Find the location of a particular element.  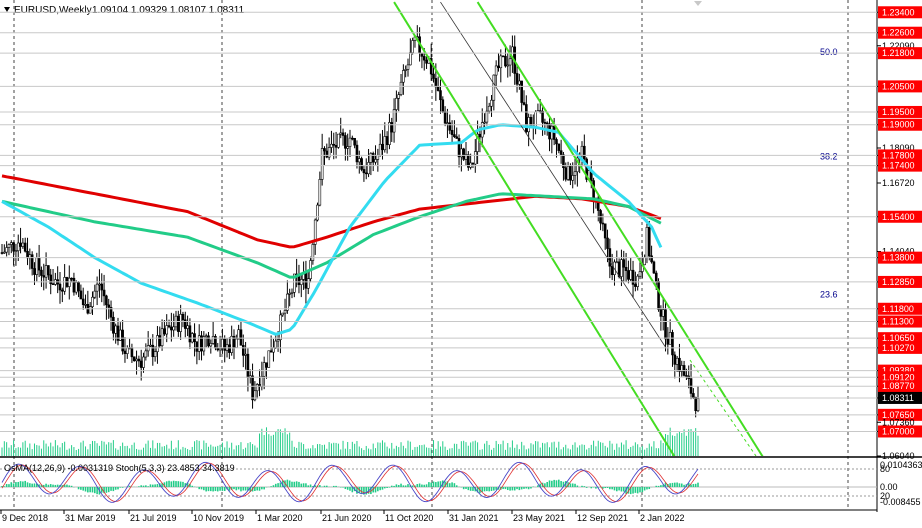

stoch-signal-line is located at coordinates (350, 482).